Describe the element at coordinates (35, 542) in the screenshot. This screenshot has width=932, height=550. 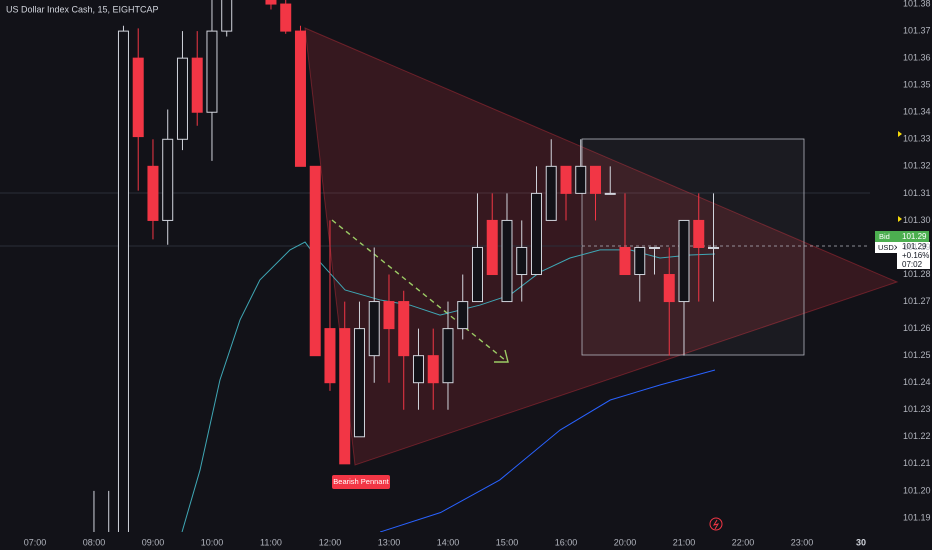
I see `x-tick-label: 07:00` at that location.